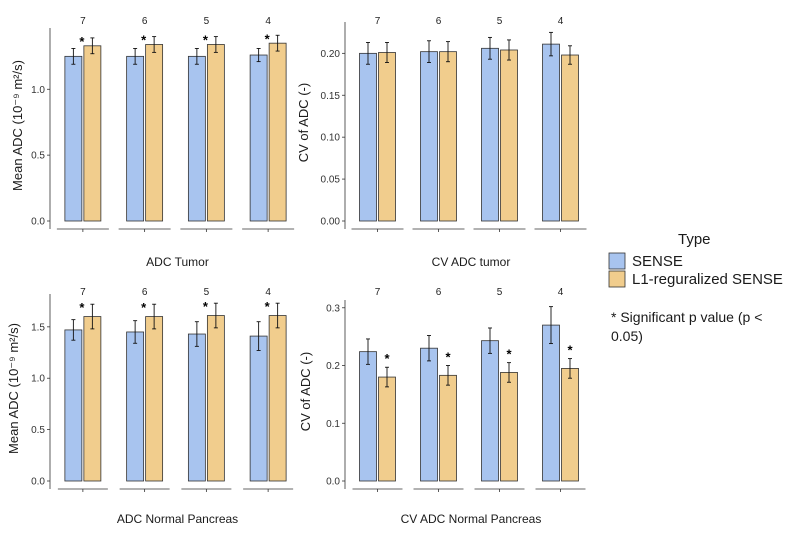  Describe the element at coordinates (331, 54) in the screenshot. I see `y-tick-label: 0.20` at that location.